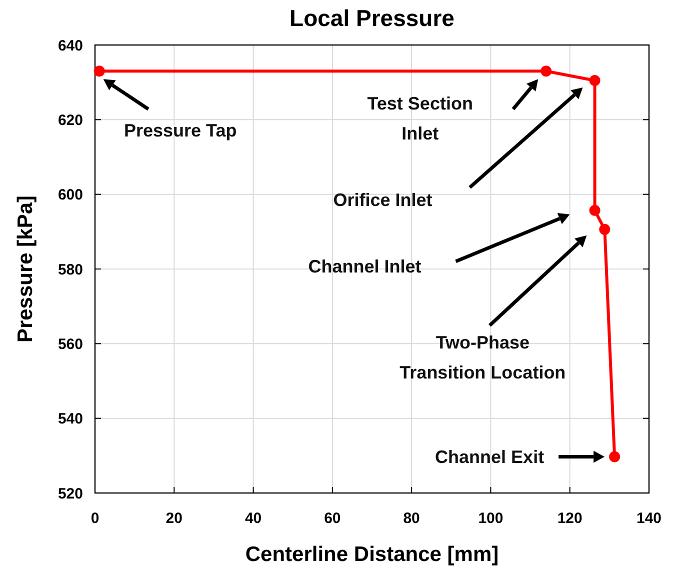 The height and width of the screenshot is (579, 680). Describe the element at coordinates (174, 518) in the screenshot. I see `x-tick-label: 20` at that location.